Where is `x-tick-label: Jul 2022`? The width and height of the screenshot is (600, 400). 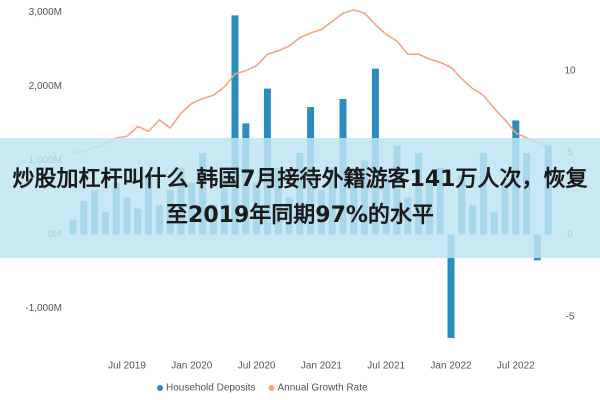
x-tick-label: Jul 2022 is located at coordinates (516, 366).